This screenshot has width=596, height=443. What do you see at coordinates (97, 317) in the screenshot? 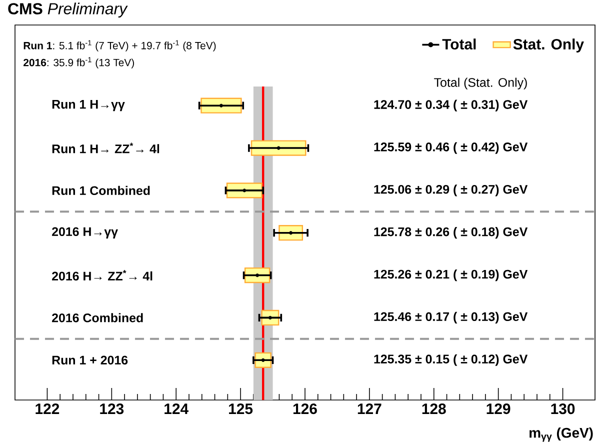
I see `y-tick-label: 2016 Combined` at bounding box center [97, 317].